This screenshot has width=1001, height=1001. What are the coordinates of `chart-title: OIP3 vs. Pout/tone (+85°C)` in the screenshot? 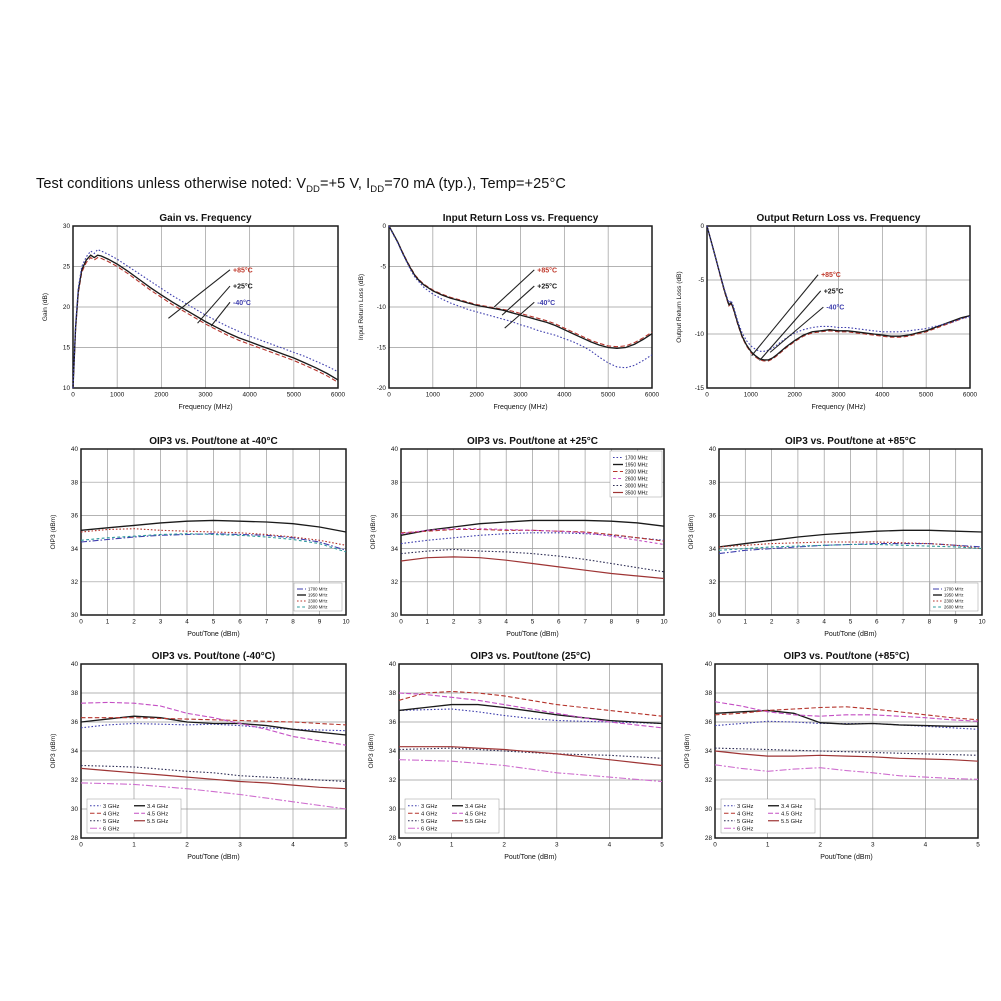 It's located at (847, 656).